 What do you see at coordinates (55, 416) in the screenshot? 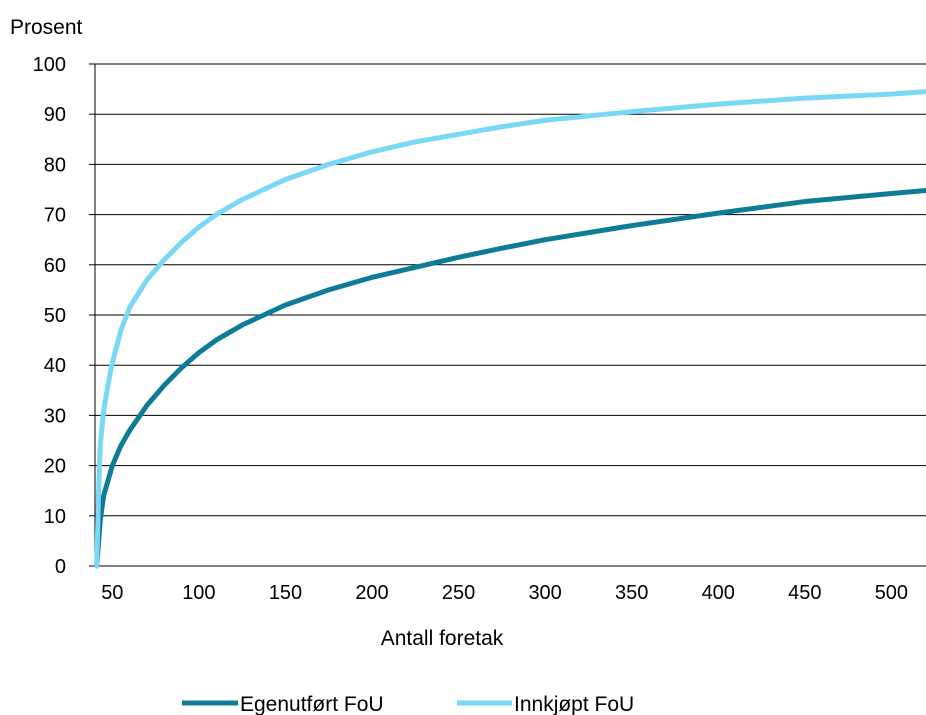
I see `y-tick-label: 30` at bounding box center [55, 416].